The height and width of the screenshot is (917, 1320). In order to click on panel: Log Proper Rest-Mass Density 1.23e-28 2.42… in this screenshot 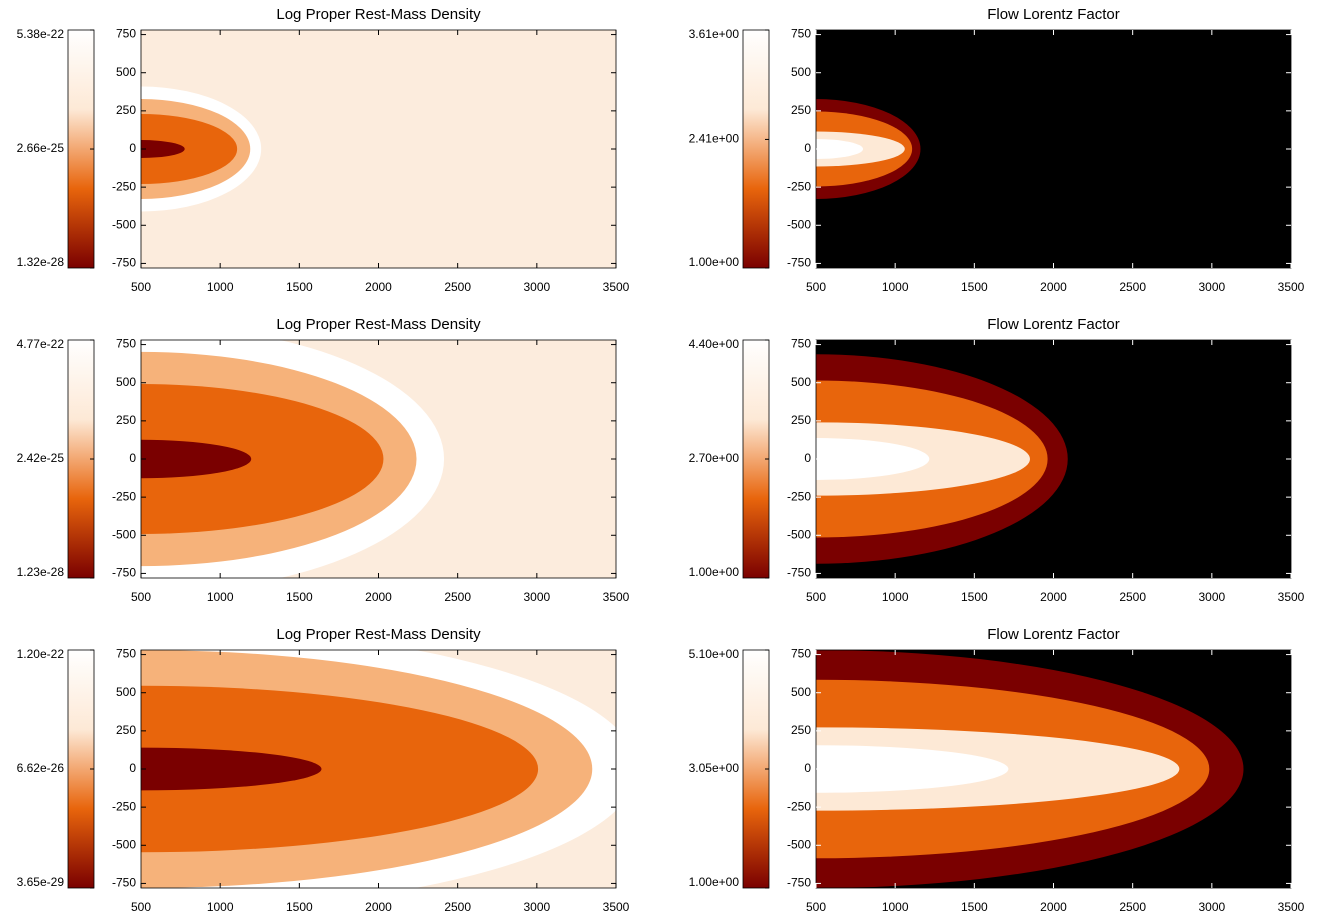, I will do `click(323, 460)`.